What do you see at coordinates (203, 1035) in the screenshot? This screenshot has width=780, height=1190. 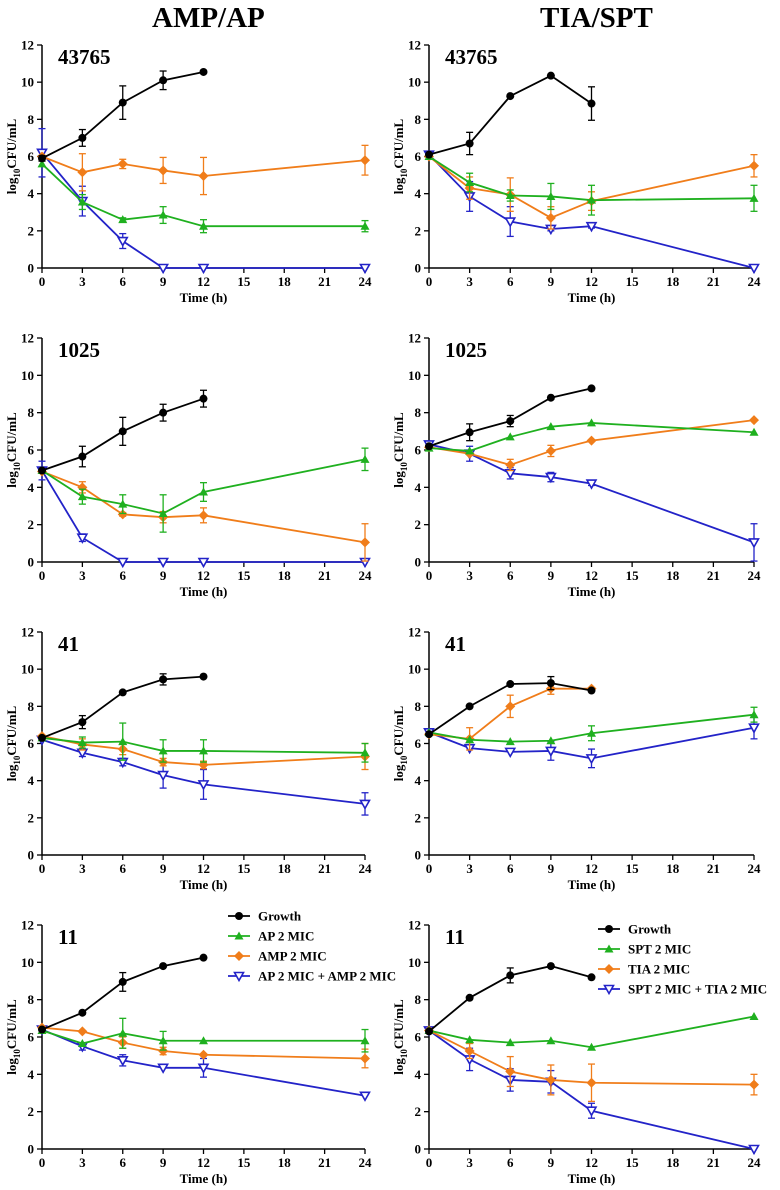 I see `series-ap-2-mic` at bounding box center [203, 1035].